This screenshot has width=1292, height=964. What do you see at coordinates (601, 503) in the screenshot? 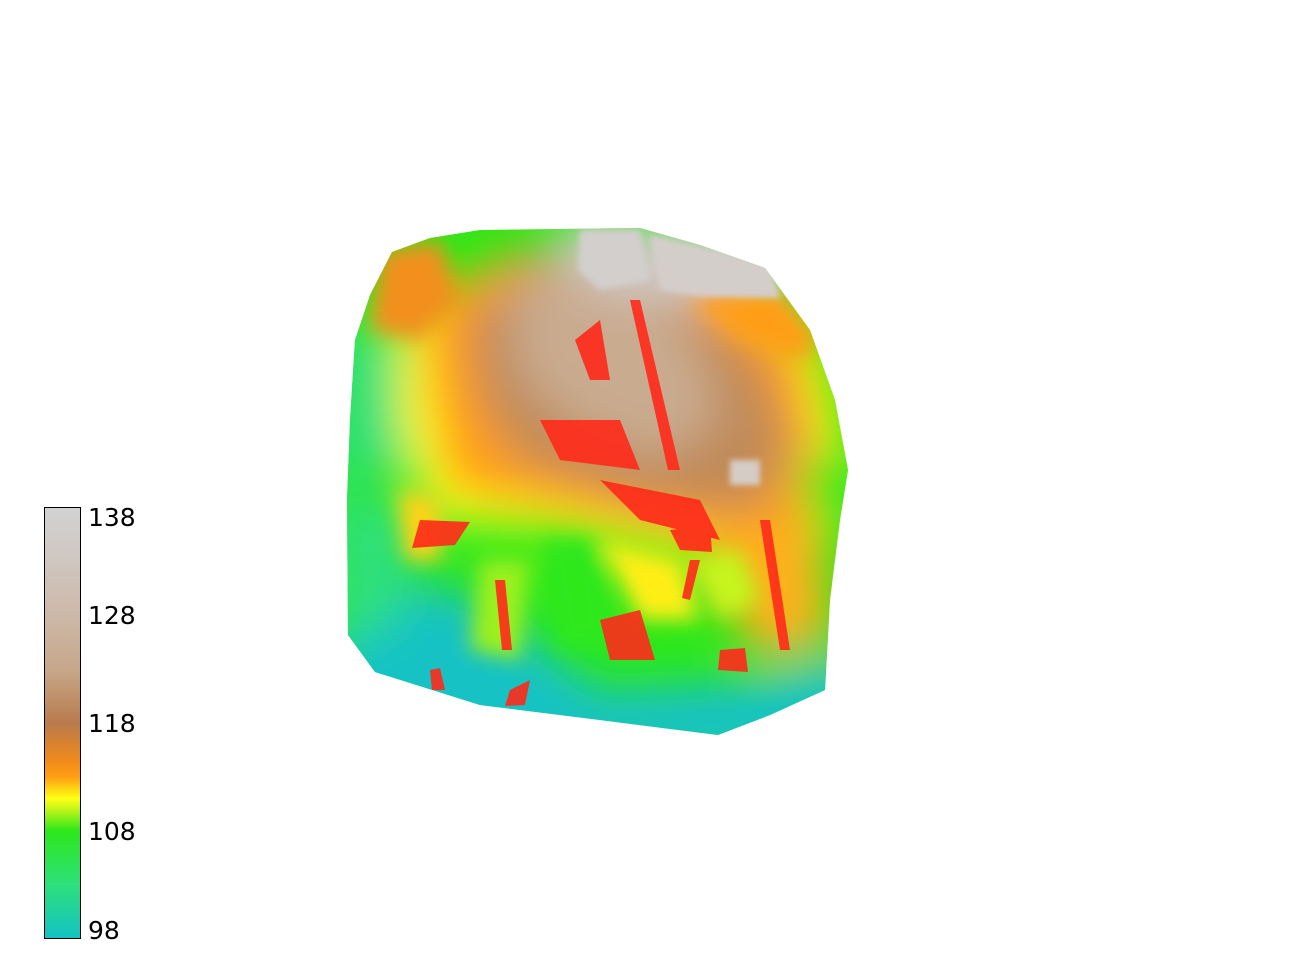
I see `highlight-streaks` at bounding box center [601, 503].